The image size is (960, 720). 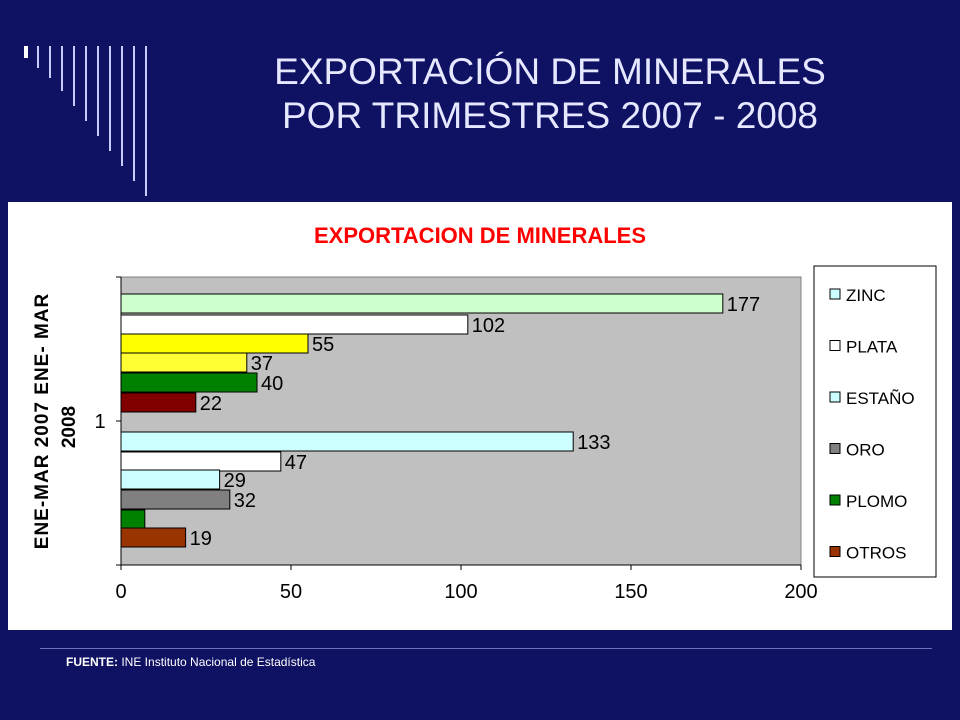 What do you see at coordinates (866, 295) in the screenshot?
I see `legend-label: ZINC` at bounding box center [866, 295].